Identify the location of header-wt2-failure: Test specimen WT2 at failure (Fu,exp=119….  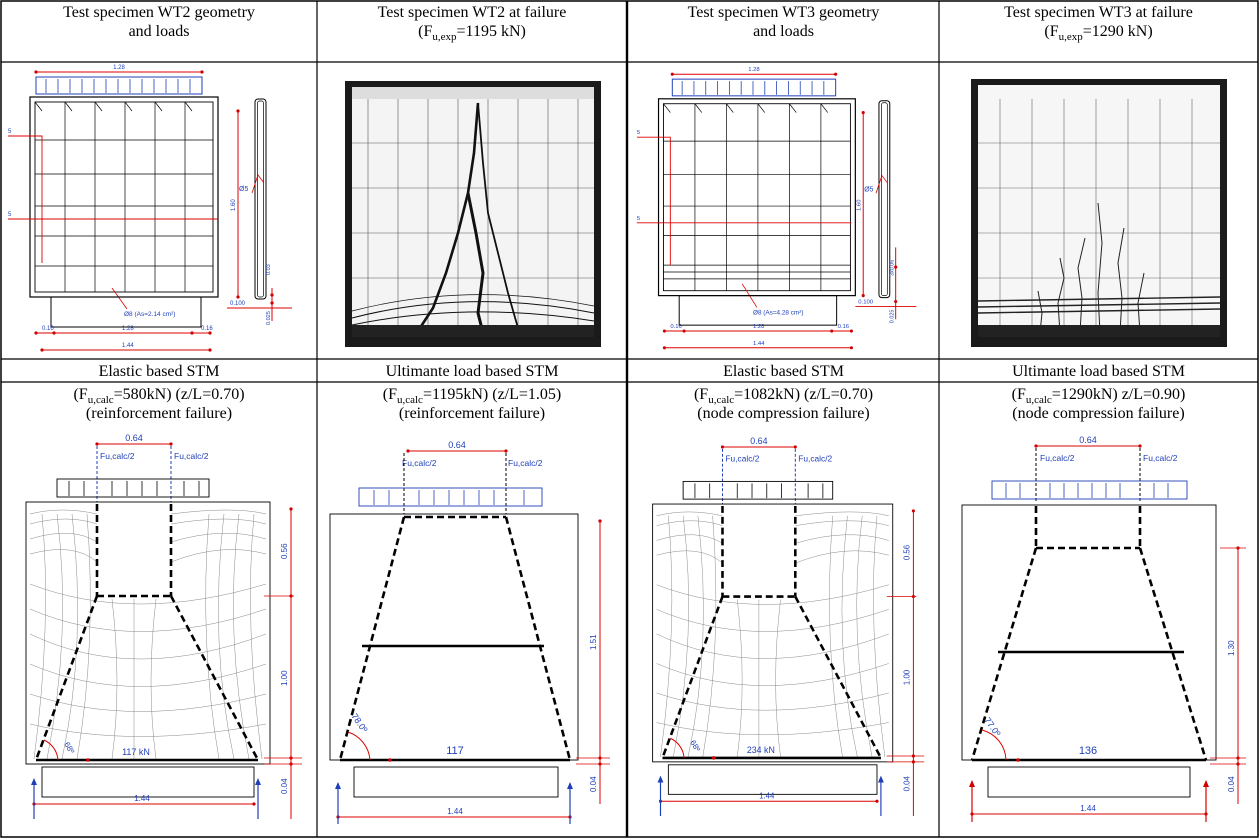
(472, 23).